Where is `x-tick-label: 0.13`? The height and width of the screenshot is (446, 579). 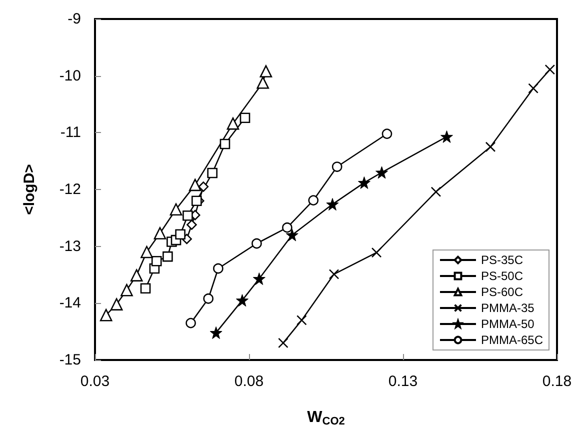
x-tick-label: 0.13 is located at coordinates (403, 381).